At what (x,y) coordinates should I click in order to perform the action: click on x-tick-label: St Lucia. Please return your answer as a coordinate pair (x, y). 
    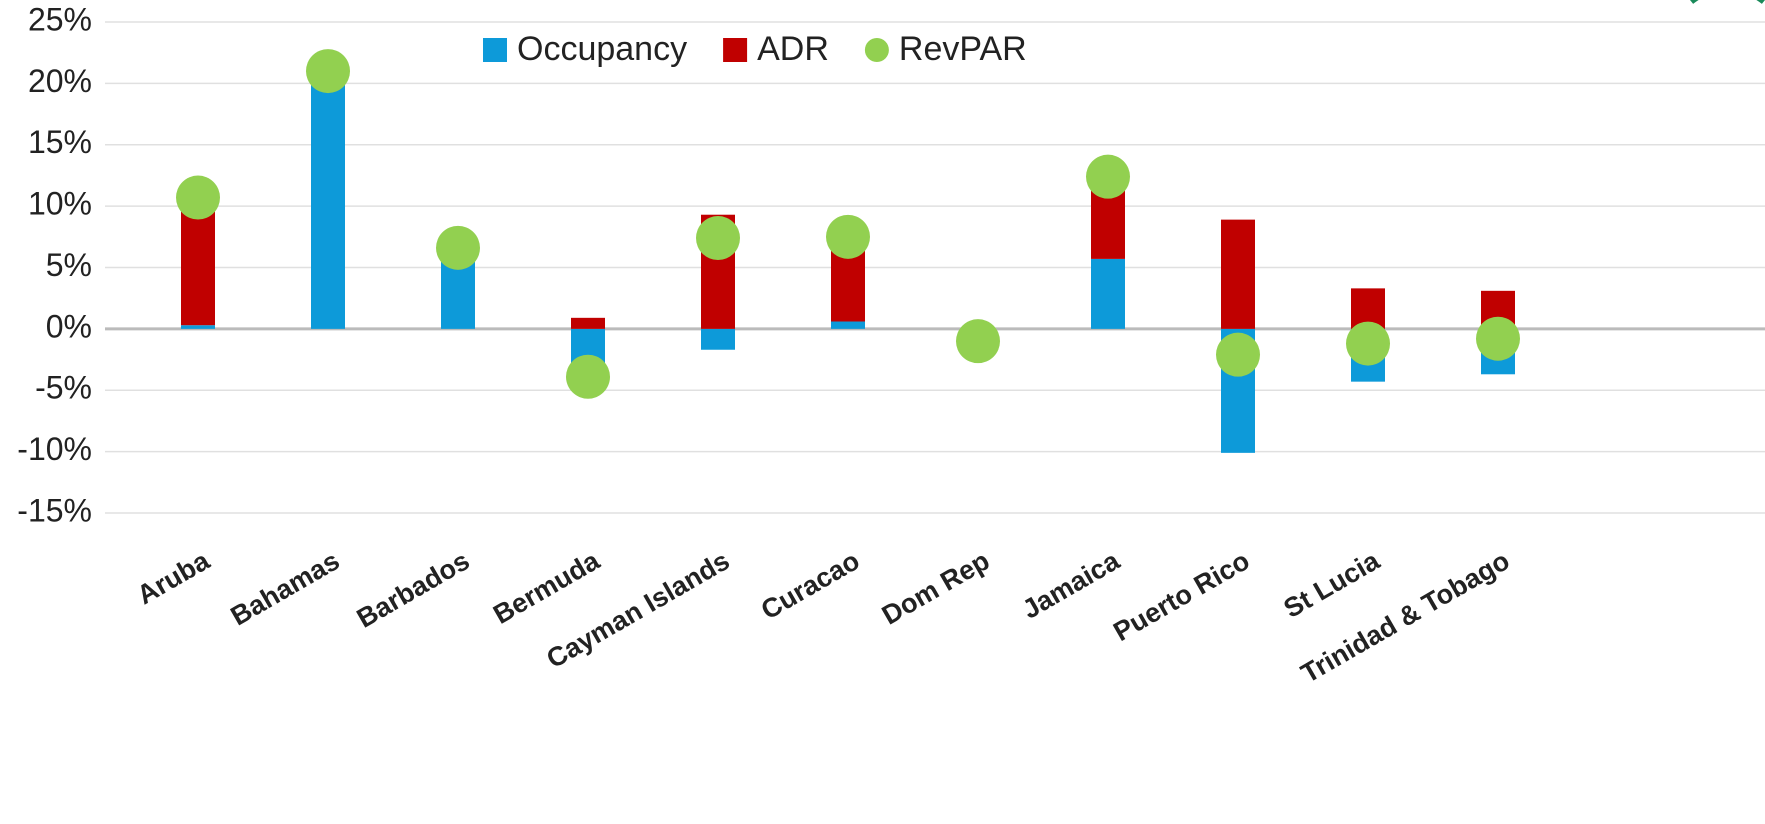
    Looking at the image, I should click on (1332, 584).